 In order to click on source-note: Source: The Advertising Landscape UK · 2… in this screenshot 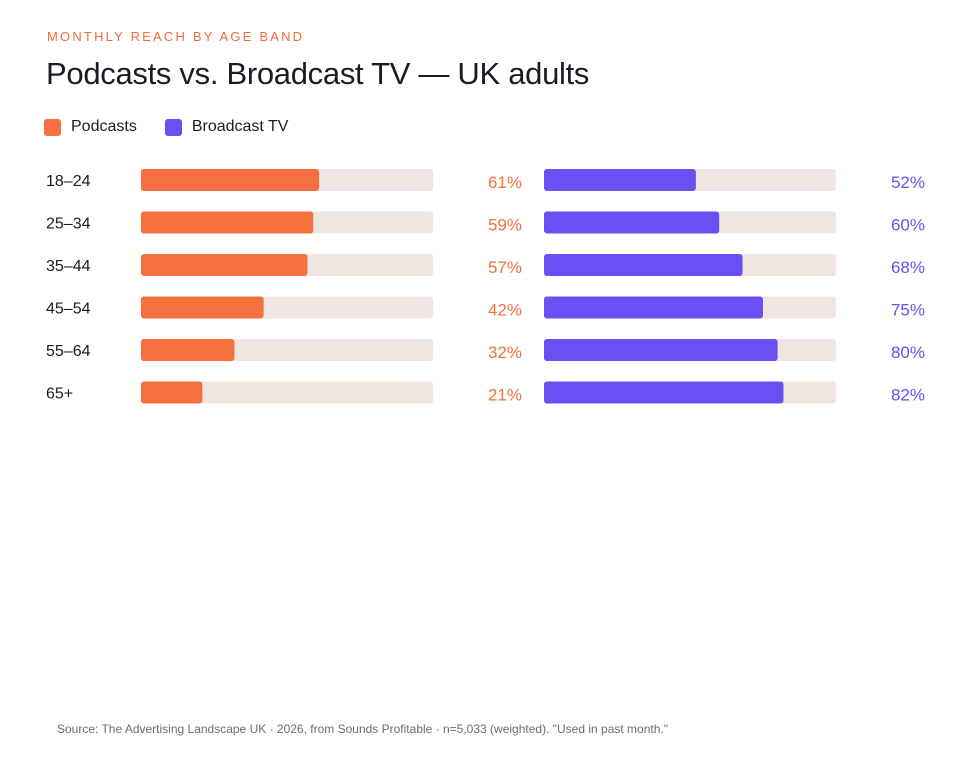, I will do `click(362, 729)`.